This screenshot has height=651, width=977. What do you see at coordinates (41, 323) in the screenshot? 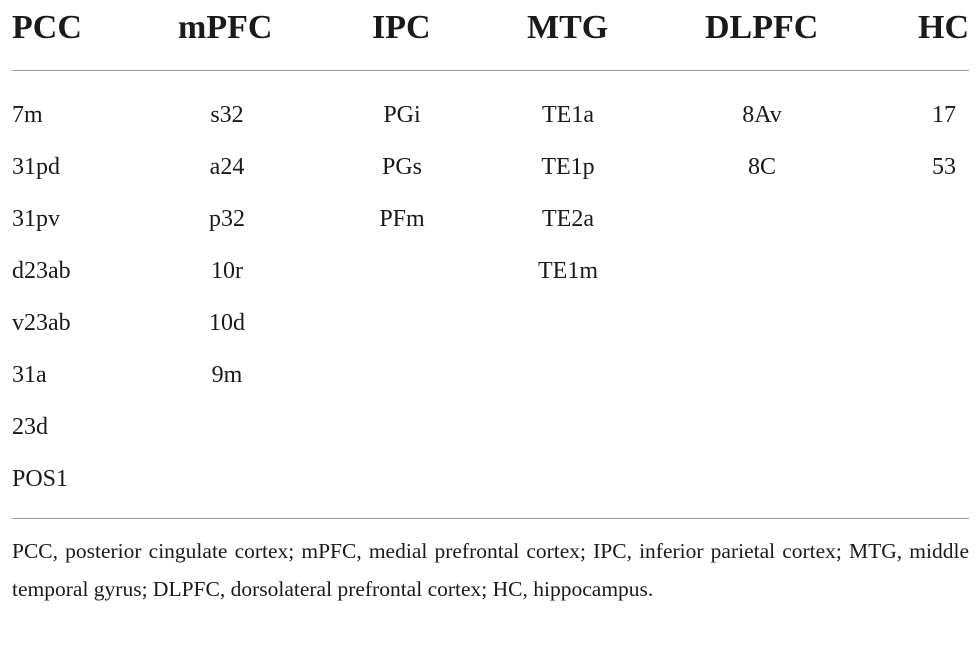
I see `table-cell: v23ab` at bounding box center [41, 323].